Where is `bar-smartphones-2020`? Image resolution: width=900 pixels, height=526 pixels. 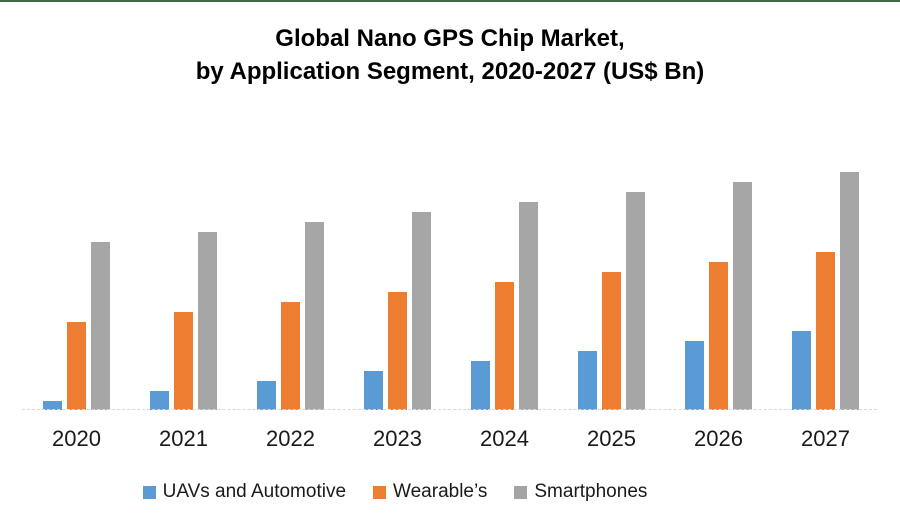
bar-smartphones-2020 is located at coordinates (100, 326).